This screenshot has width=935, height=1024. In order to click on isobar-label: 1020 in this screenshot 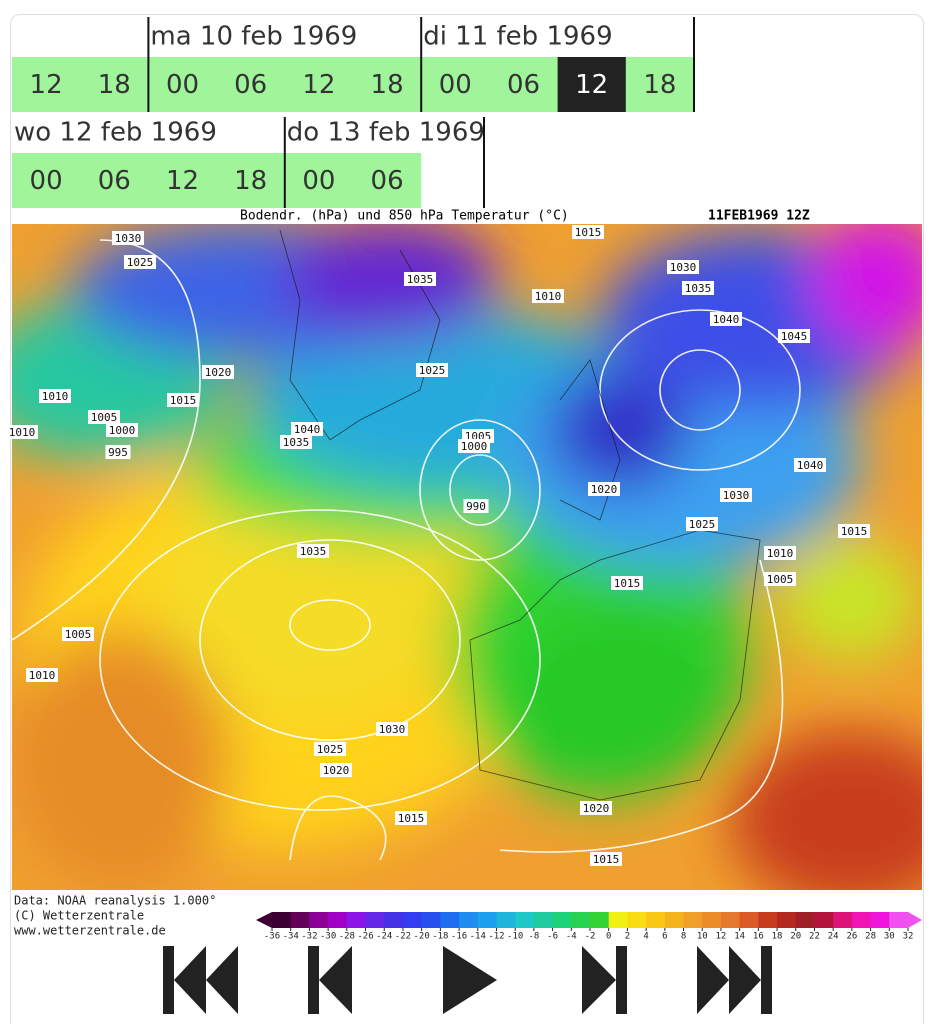, I will do `click(596, 808)`.